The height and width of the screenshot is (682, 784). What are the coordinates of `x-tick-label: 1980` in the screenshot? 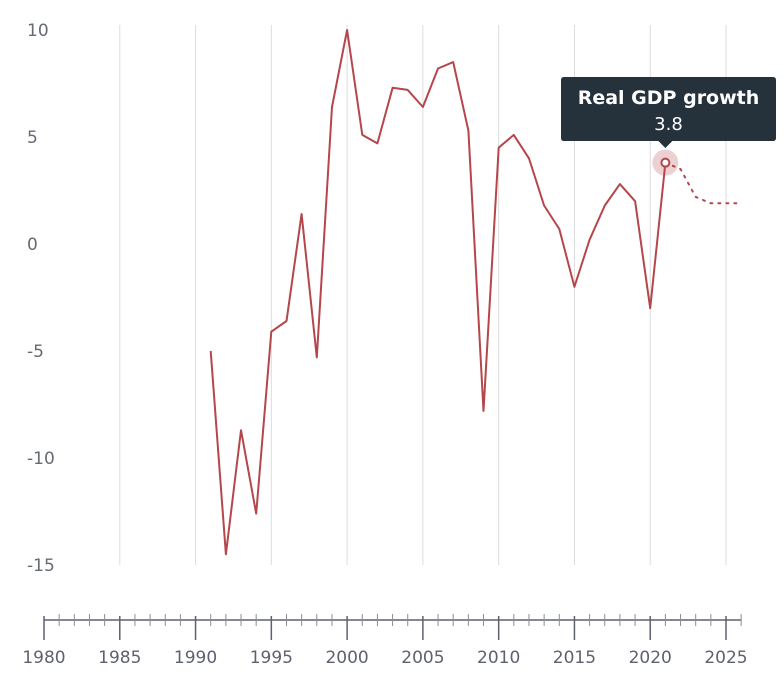 It's located at (43, 658).